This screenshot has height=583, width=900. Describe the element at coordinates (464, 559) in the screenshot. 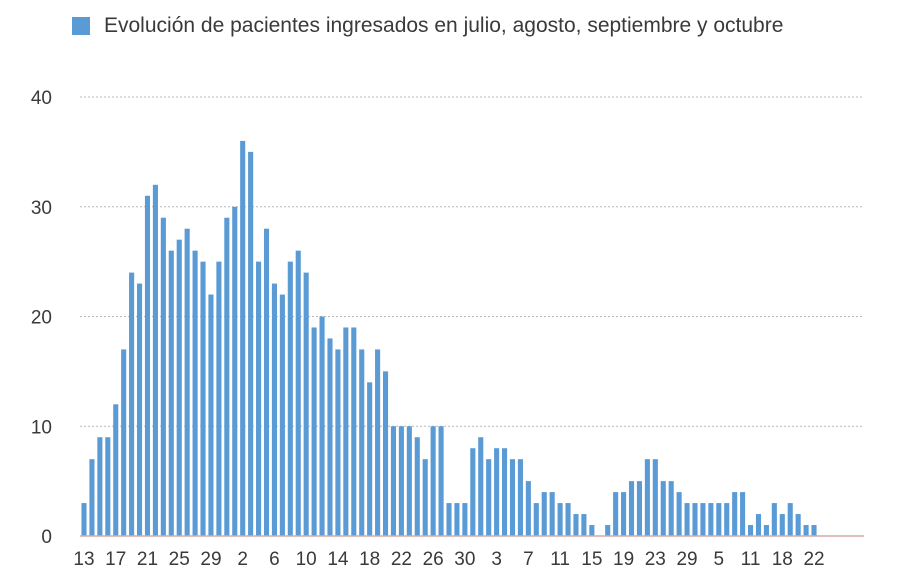

I see `x-tick-label: 30` at that location.